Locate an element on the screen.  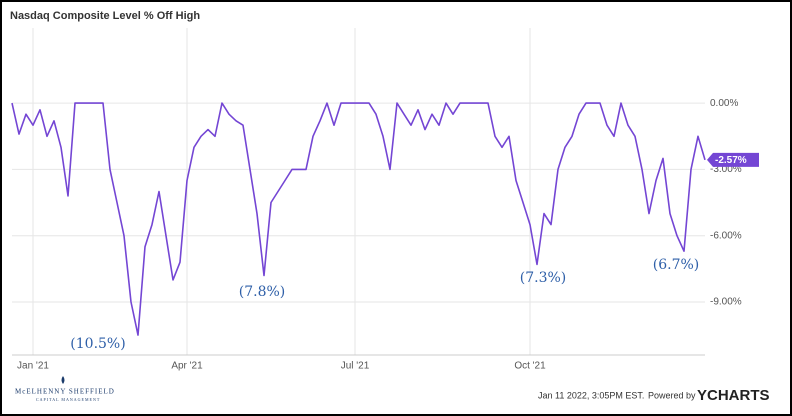
logo-sub: CAPITAL MANAGEMENT is located at coordinates (68, 399).